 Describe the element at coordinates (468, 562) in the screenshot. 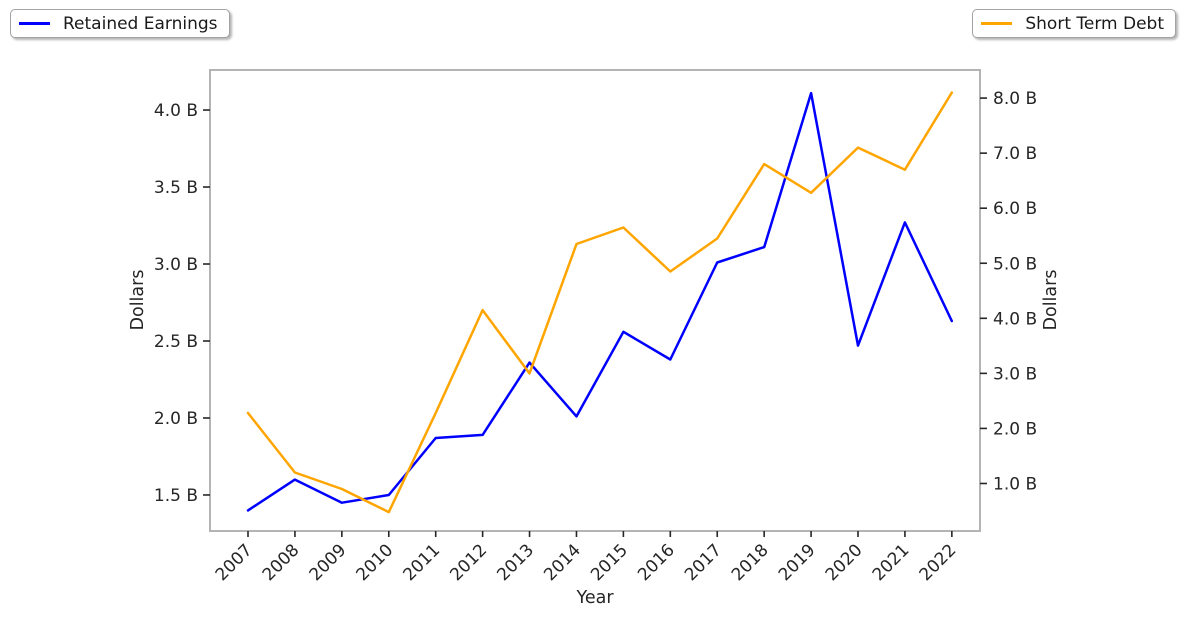

I see `x-tick-label: 2012` at that location.